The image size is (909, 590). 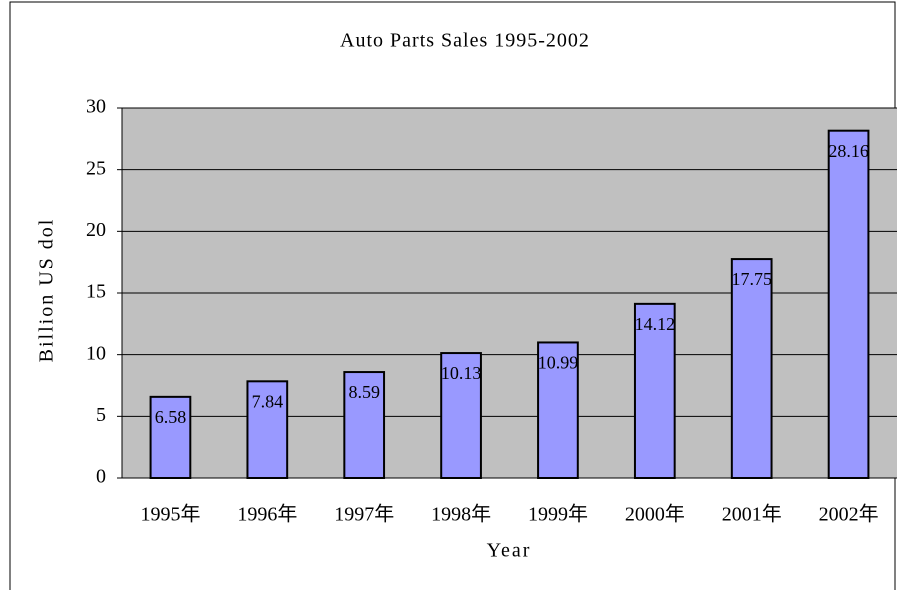 I want to click on data-label: 14.12, so click(x=655, y=324).